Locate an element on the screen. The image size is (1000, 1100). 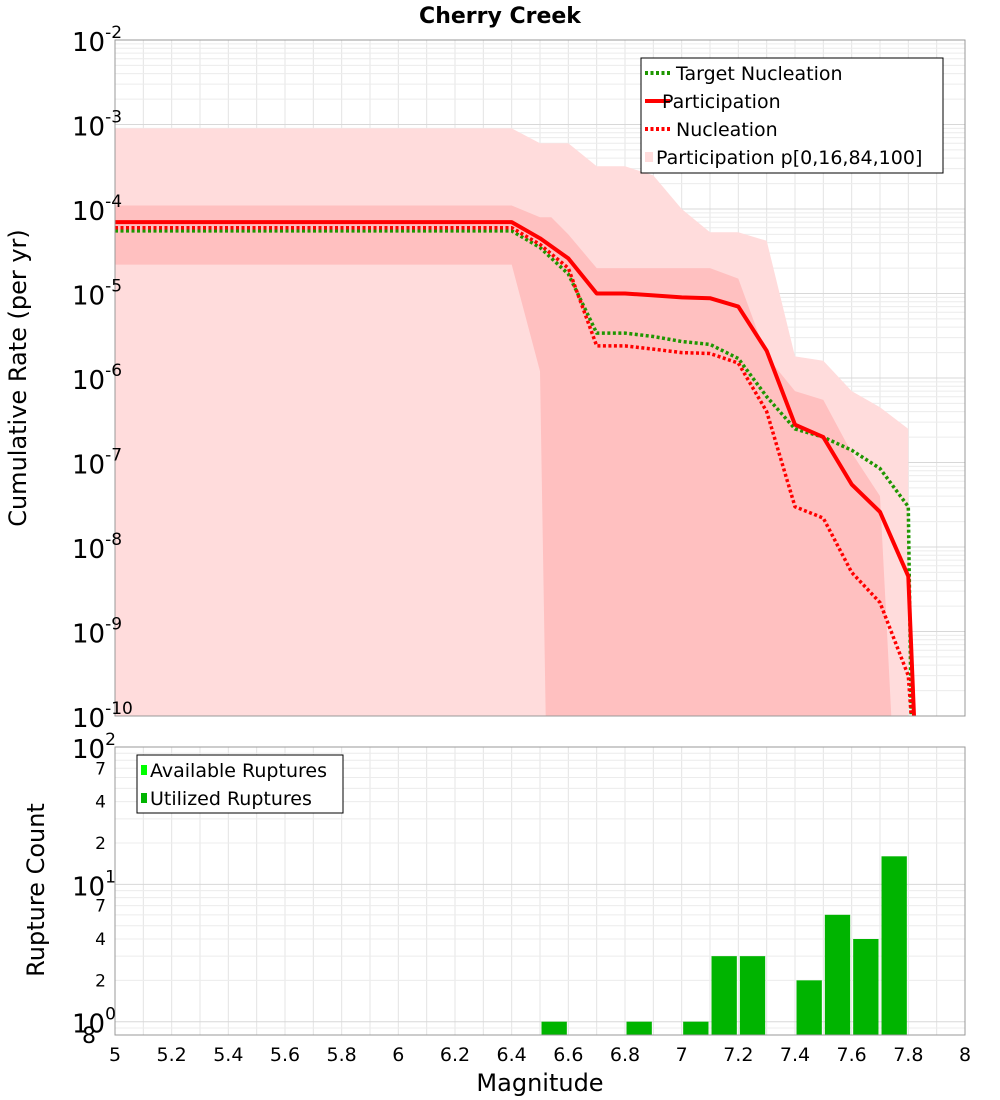
y-tick-label: 10⁻⁸ is located at coordinates (97, 547).